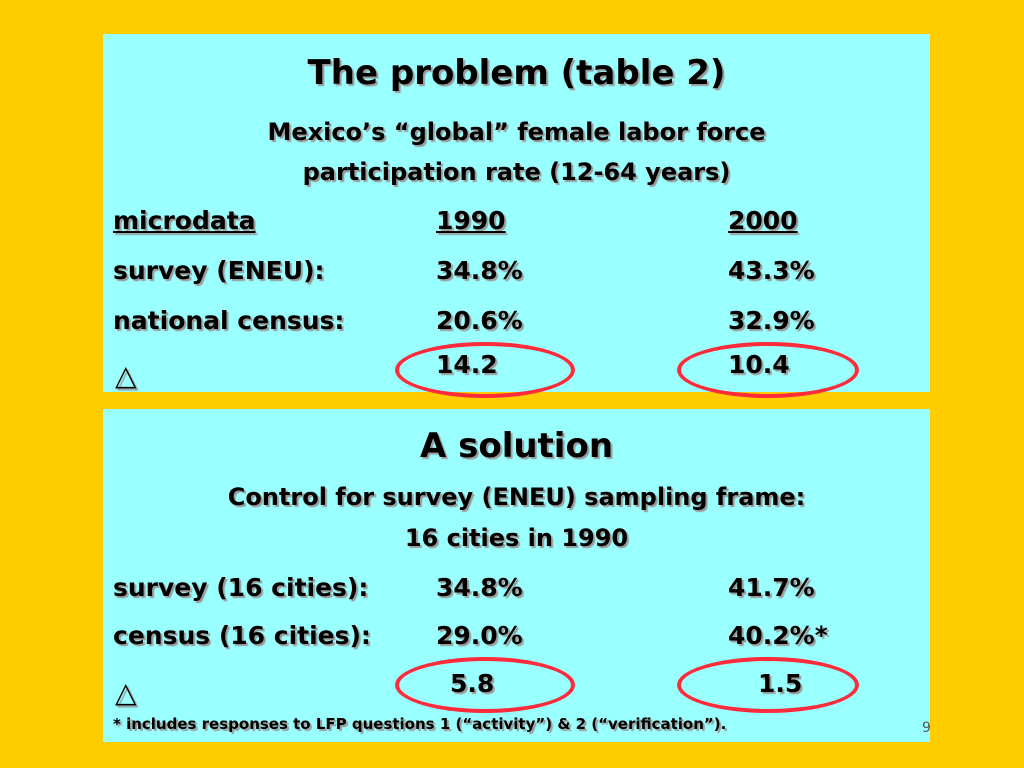 The width and height of the screenshot is (1024, 768). I want to click on header-cell: microdata, so click(184, 220).